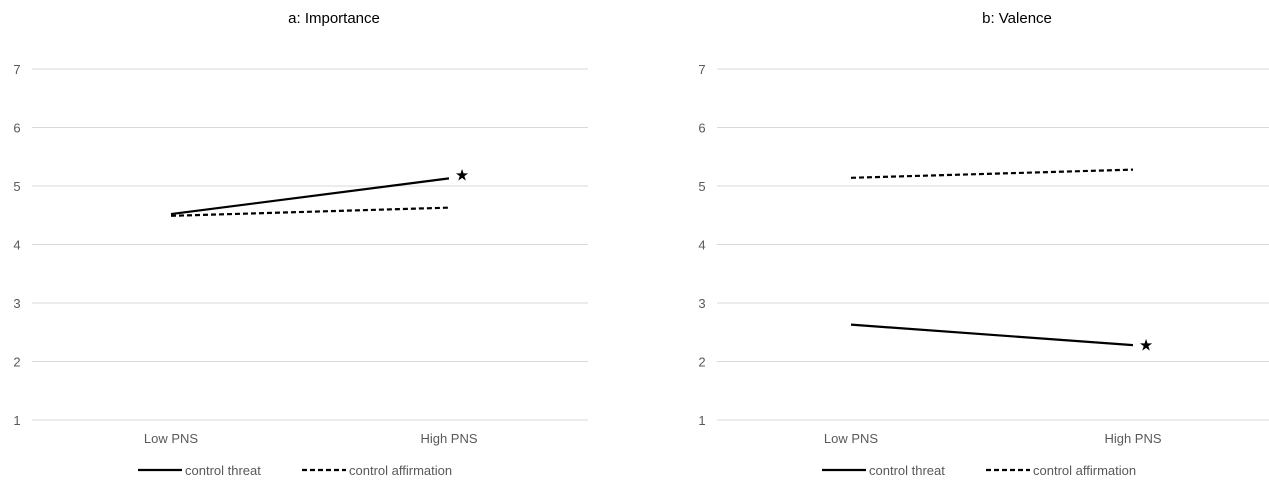  Describe the element at coordinates (1017, 18) in the screenshot. I see `chart-title: b: Valence` at that location.